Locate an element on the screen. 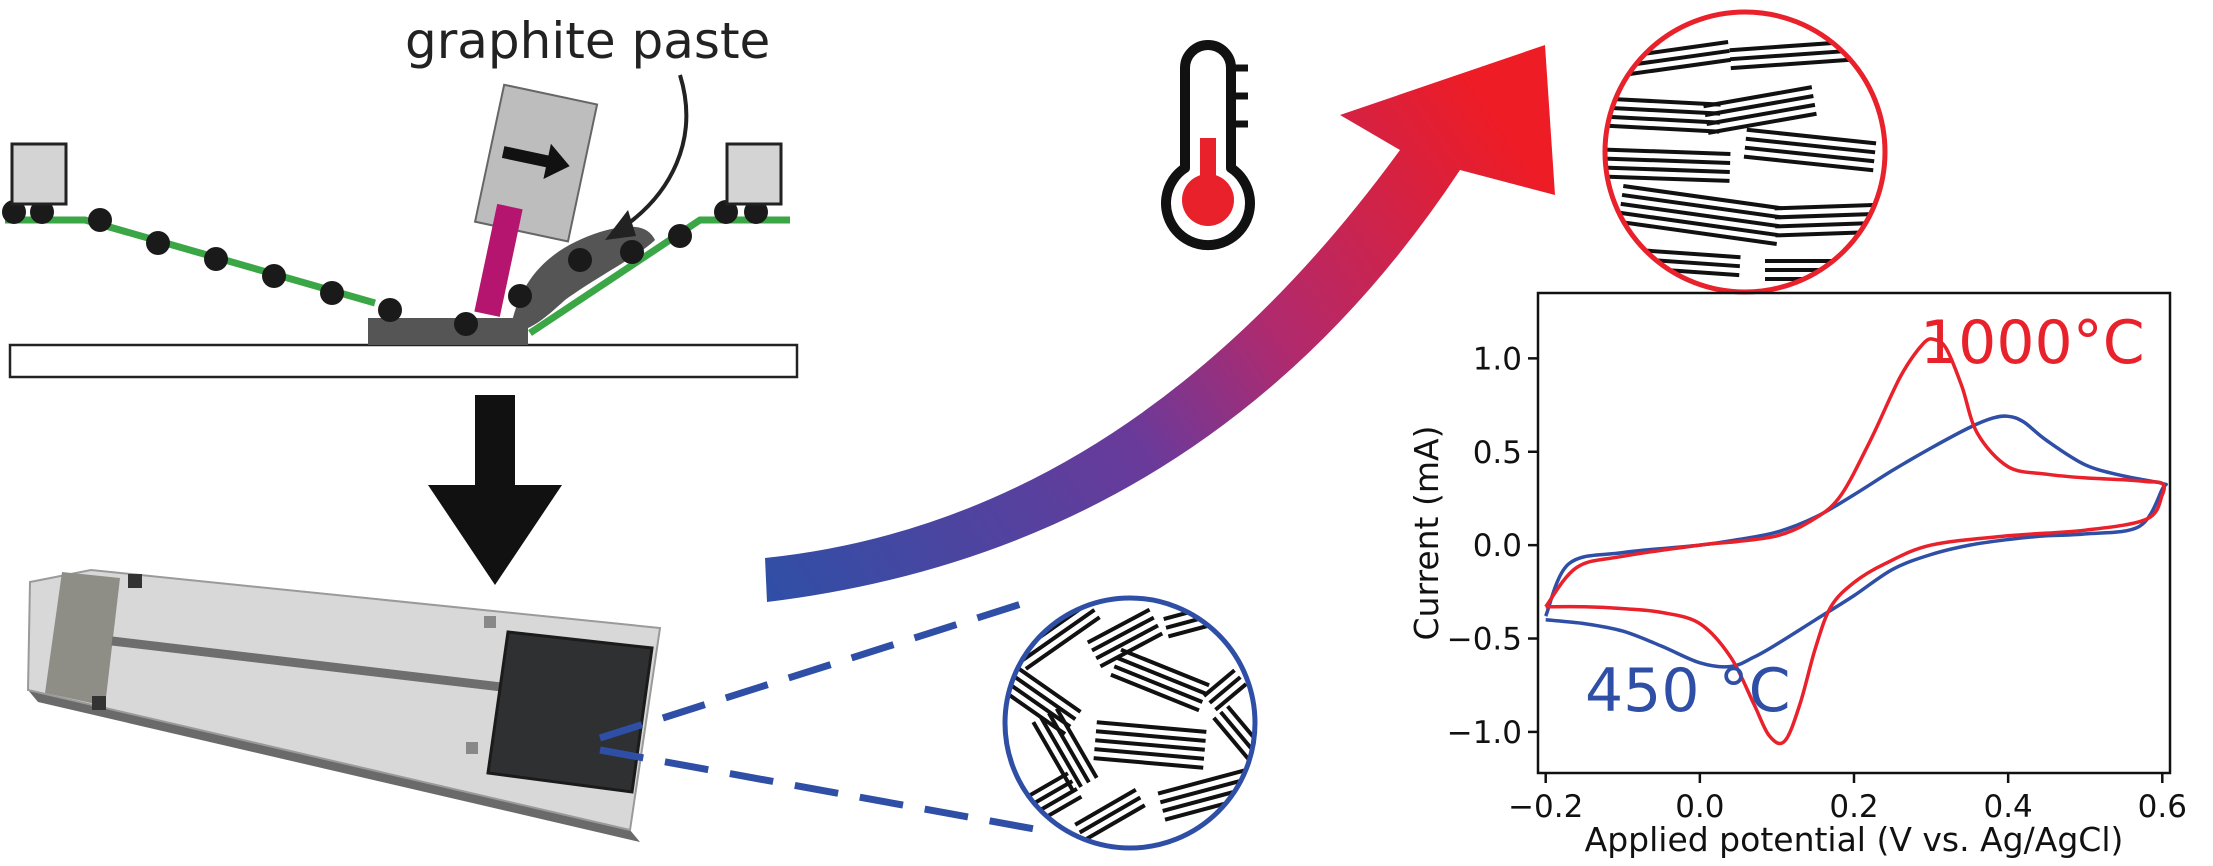 Image resolution: width=2213 pixels, height=866 pixels. substrate is located at coordinates (403, 361).